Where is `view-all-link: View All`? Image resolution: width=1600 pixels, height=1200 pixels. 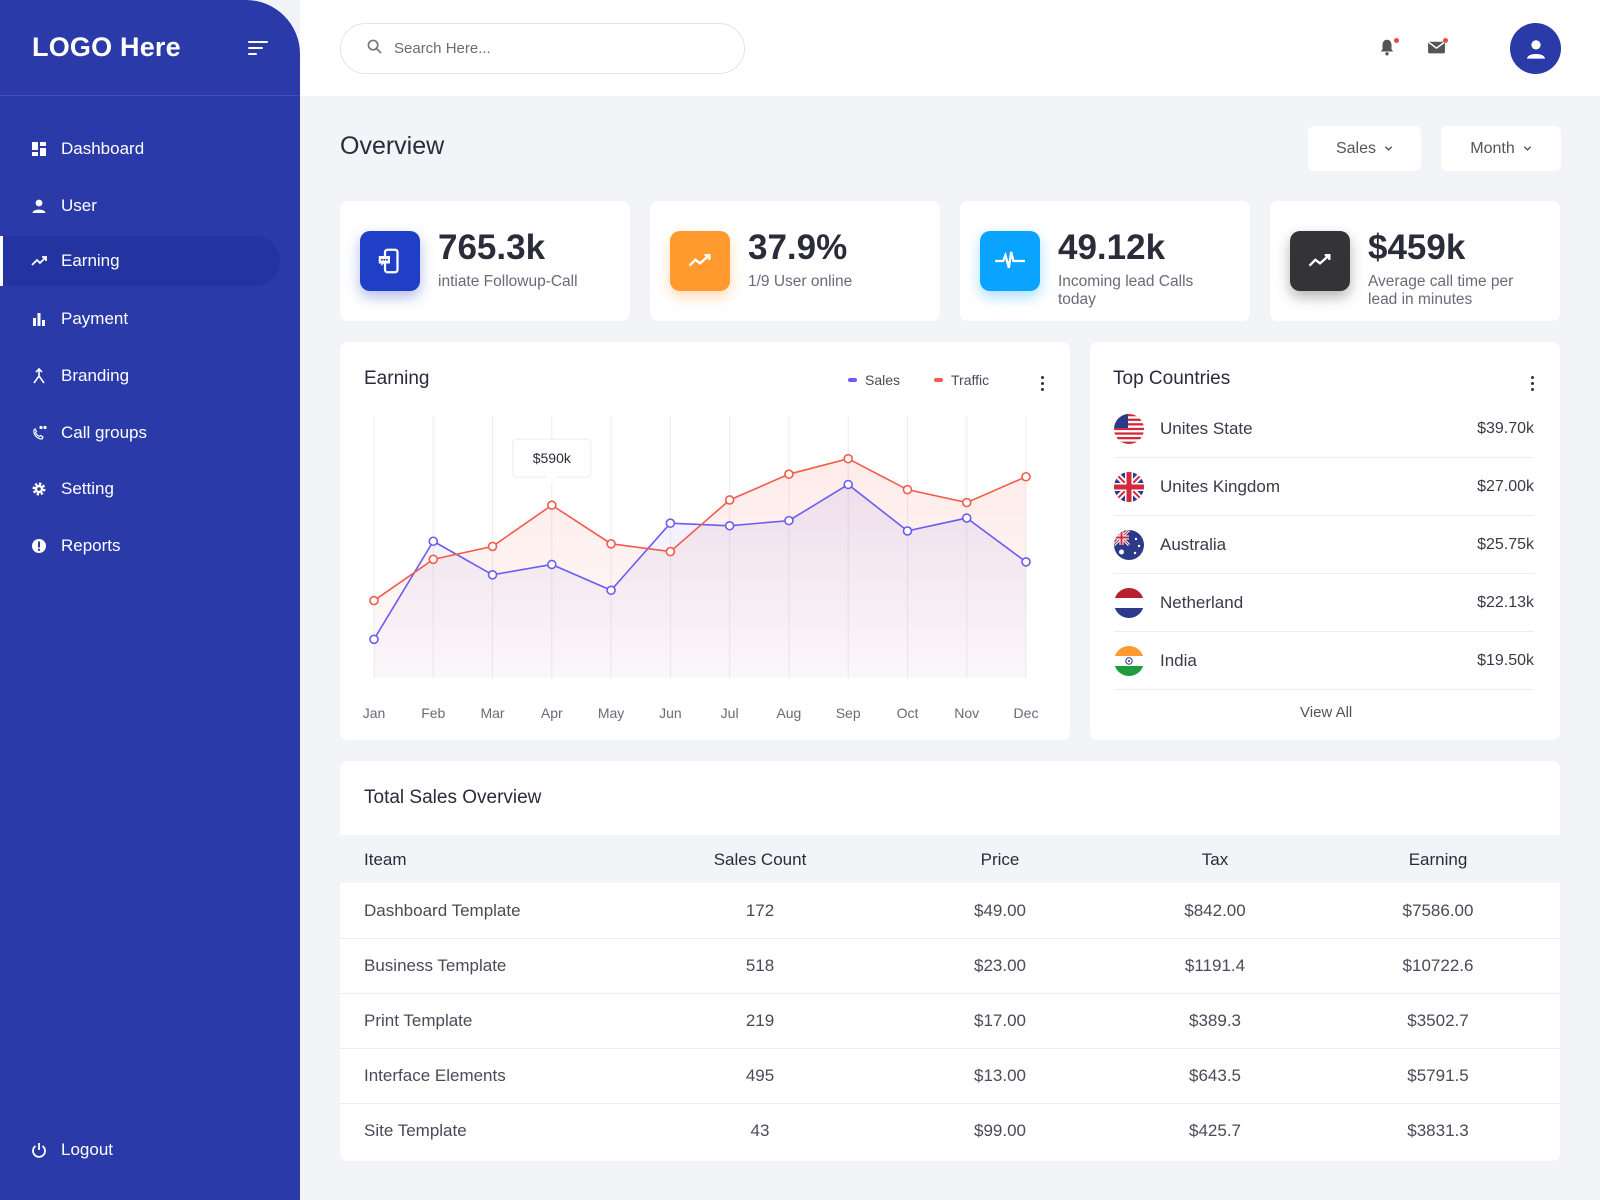
view-all-link: View All is located at coordinates (1326, 712).